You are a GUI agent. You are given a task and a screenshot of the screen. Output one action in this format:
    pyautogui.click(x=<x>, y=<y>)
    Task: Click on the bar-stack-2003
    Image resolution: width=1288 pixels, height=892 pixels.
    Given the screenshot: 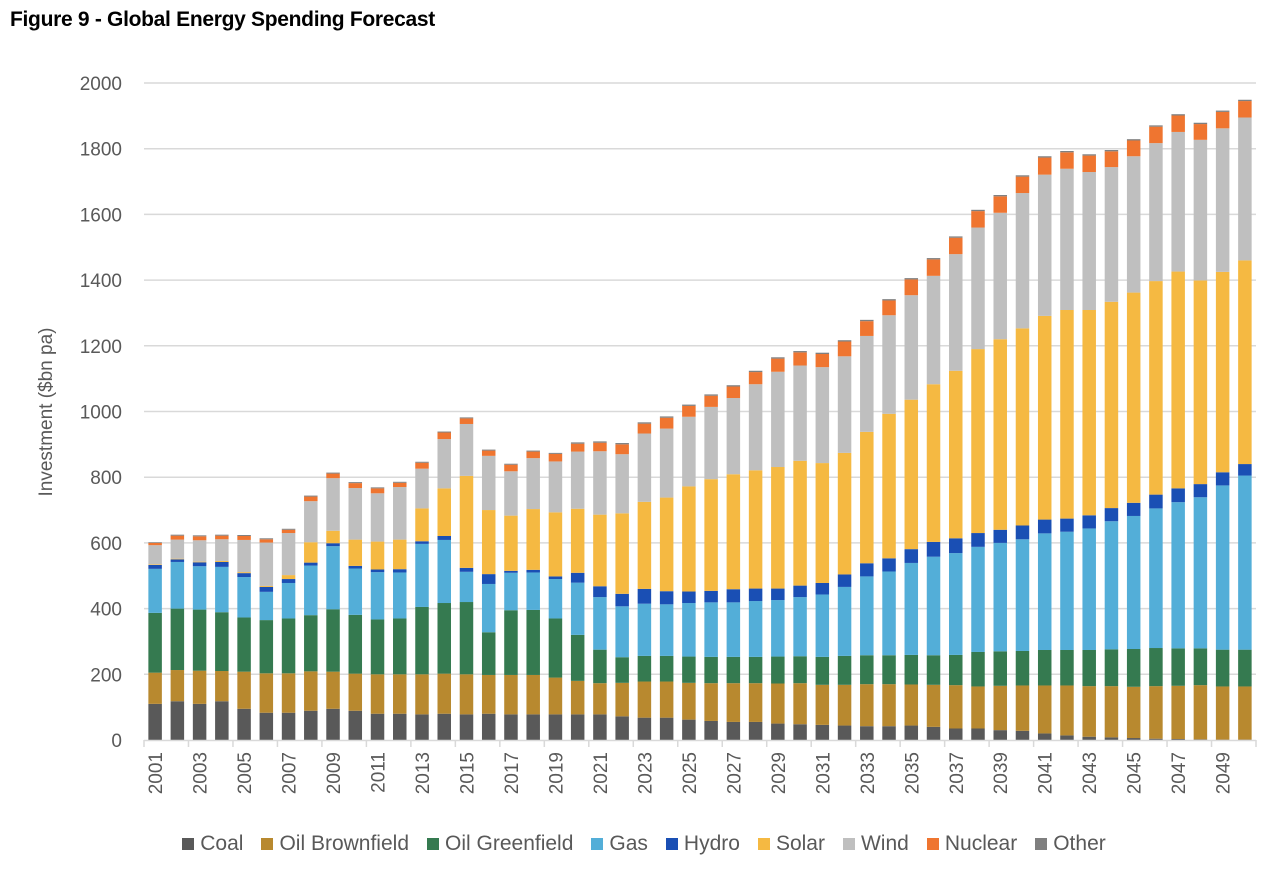 What is the action you would take?
    pyautogui.click(x=199, y=637)
    